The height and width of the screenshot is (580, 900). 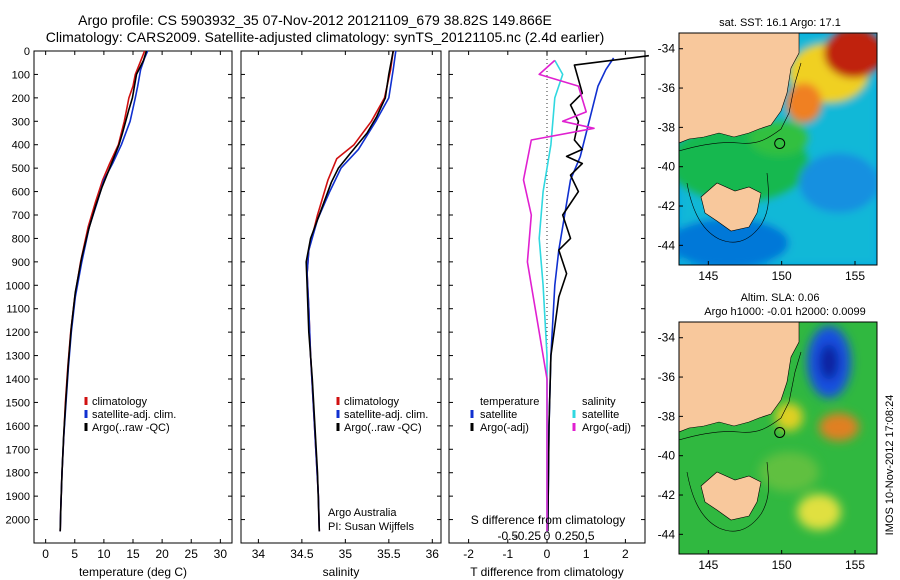 I want to click on sla-map-image, so click(x=778, y=438).